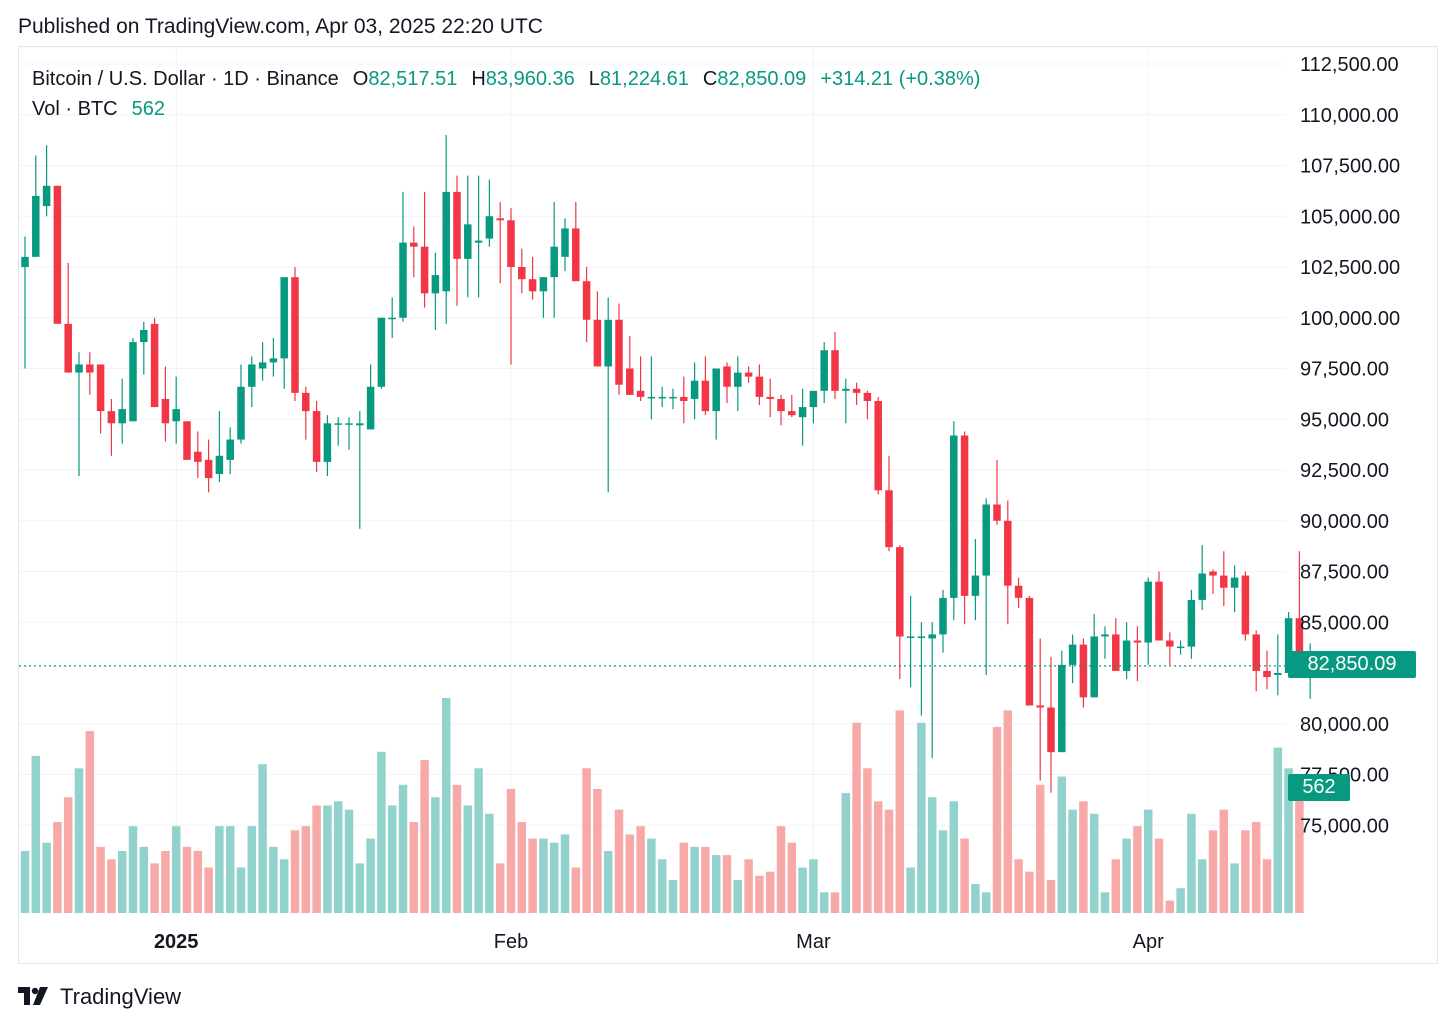  What do you see at coordinates (478, 79) in the screenshot?
I see `high-label: H` at bounding box center [478, 79].